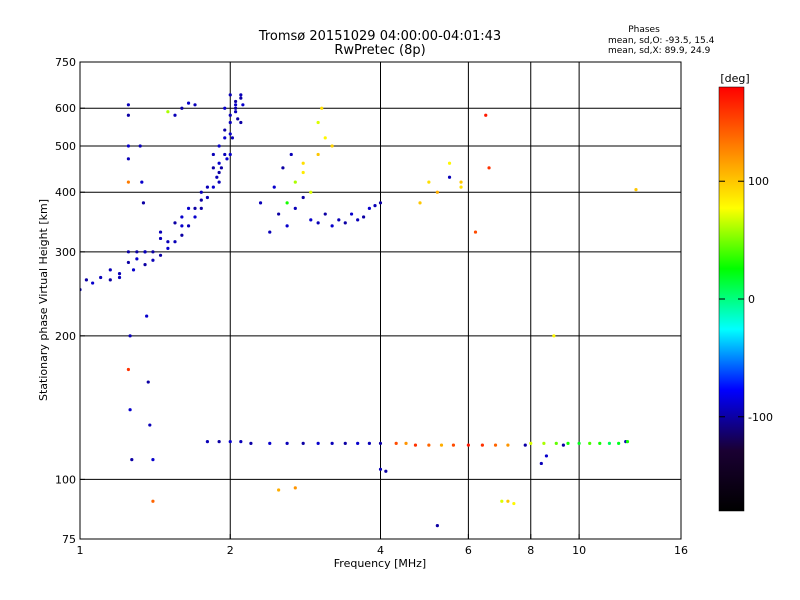 This screenshot has height=600, width=800. I want to click on x-axis-label: Frequency [MHz], so click(380, 563).